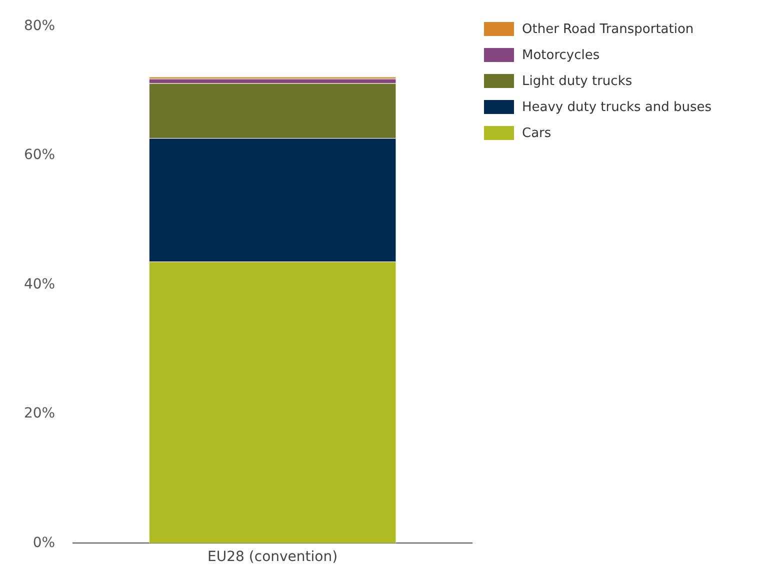 This screenshot has width=761, height=576. I want to click on y-tick-label: 40%, so click(40, 284).